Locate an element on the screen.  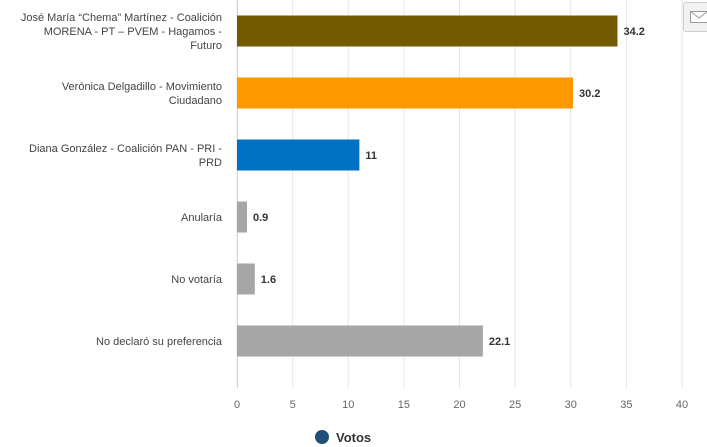
category-label: Futuro is located at coordinates (206, 46).